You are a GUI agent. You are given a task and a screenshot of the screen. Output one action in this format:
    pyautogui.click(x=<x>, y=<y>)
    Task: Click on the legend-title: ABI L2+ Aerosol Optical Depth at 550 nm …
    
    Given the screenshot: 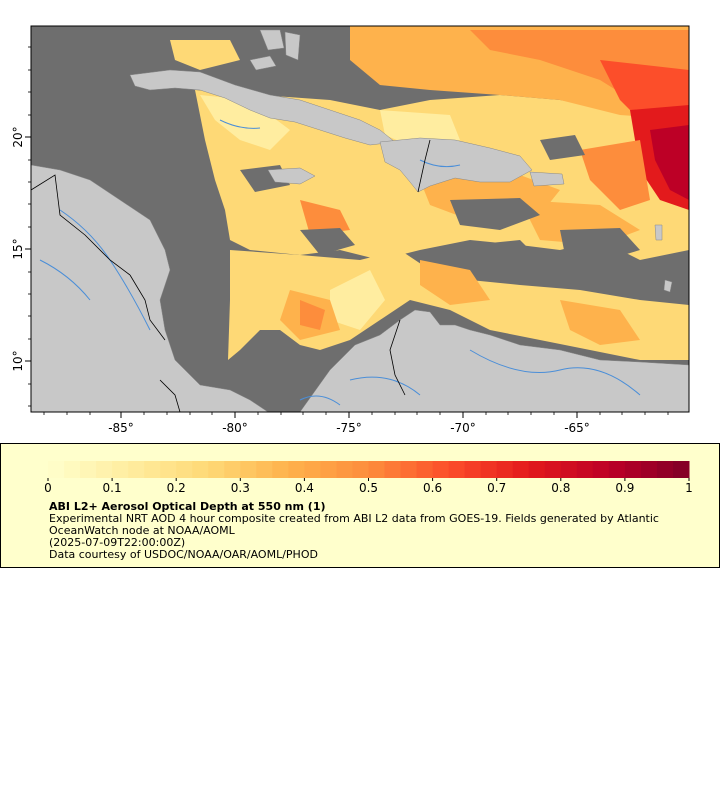 What is the action you would take?
    pyautogui.click(x=187, y=506)
    